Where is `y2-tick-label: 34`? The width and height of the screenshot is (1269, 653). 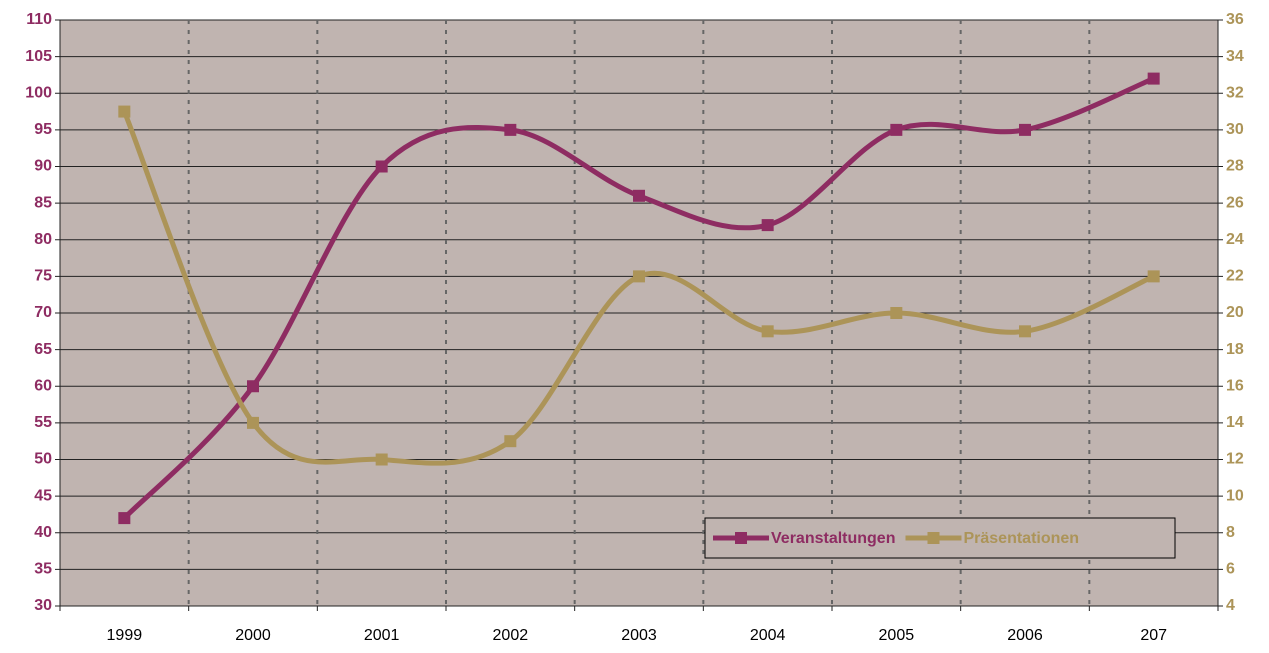
y2-tick-label: 34 is located at coordinates (1235, 56).